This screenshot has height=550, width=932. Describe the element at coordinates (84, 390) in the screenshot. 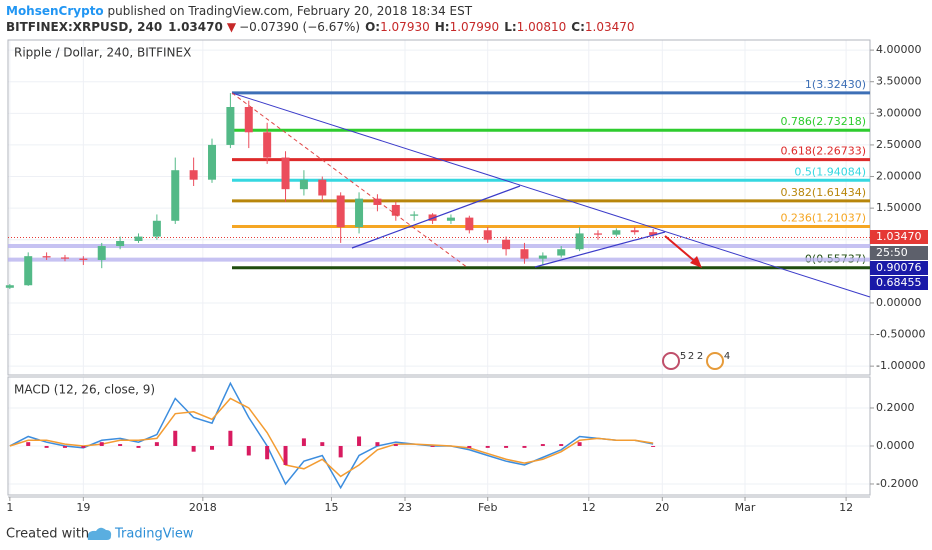

I see `pane-title: MACD (12, 26, close, 9)` at that location.